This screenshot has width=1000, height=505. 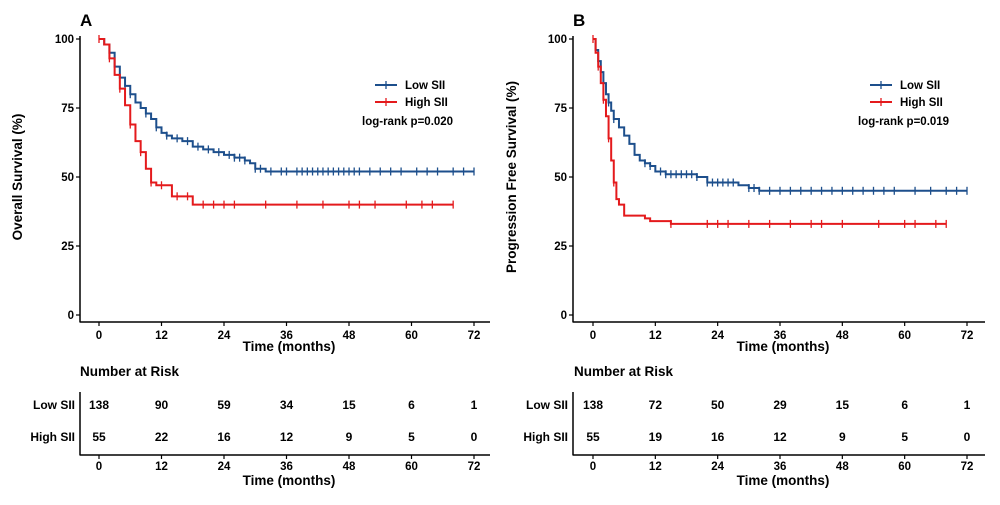 I want to click on risk-value: 19, so click(x=656, y=437).